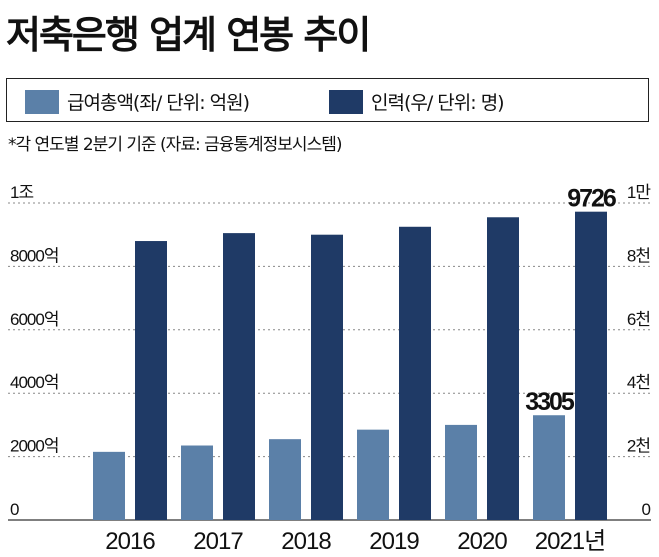 The image size is (659, 557). I want to click on y-right-tick-label-3: 6천, so click(638, 319).